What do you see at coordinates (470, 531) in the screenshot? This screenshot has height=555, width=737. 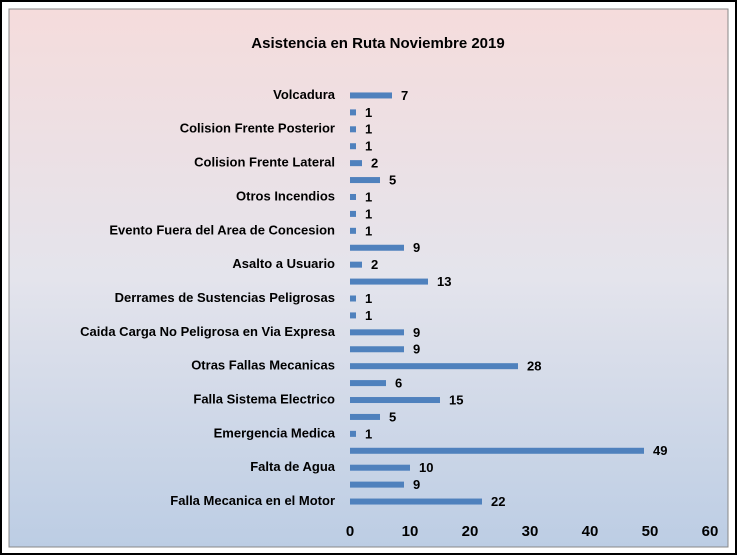 I see `x-tick-label: 20` at bounding box center [470, 531].